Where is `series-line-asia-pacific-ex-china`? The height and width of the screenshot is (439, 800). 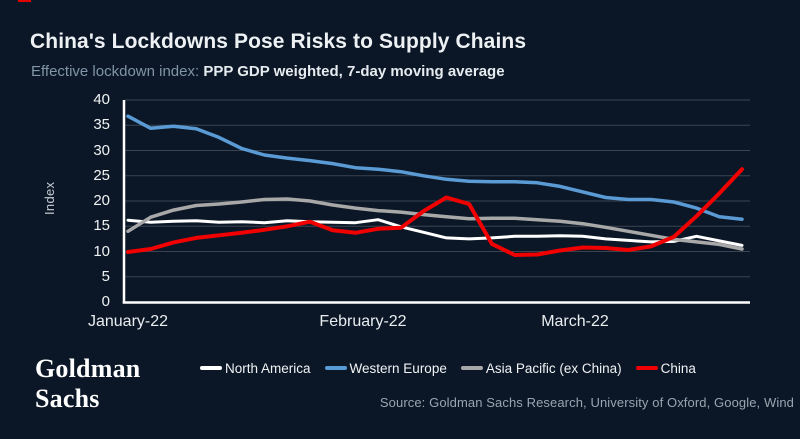
series-line-asia-pacific-ex-china is located at coordinates (435, 224).